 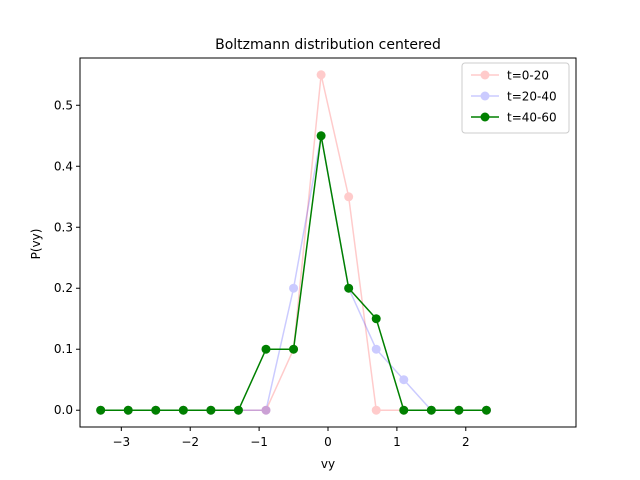 I want to click on y-tick-label: 0.4, so click(x=63, y=166).